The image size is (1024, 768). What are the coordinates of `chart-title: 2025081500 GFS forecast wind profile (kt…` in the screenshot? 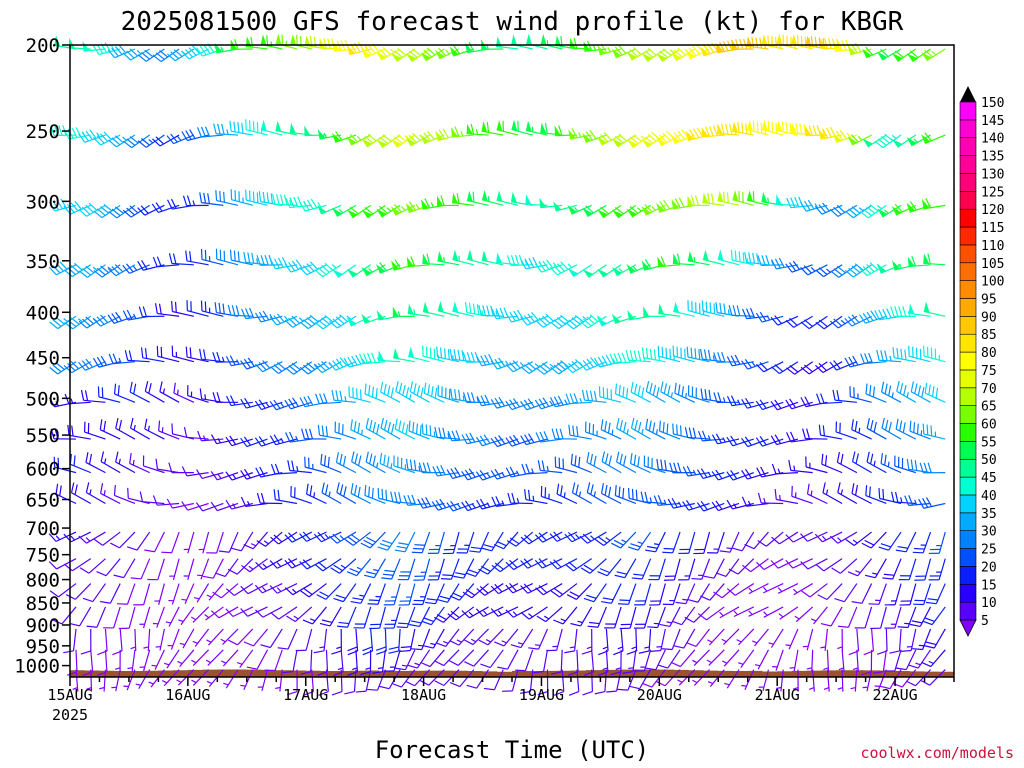 It's located at (512, 22).